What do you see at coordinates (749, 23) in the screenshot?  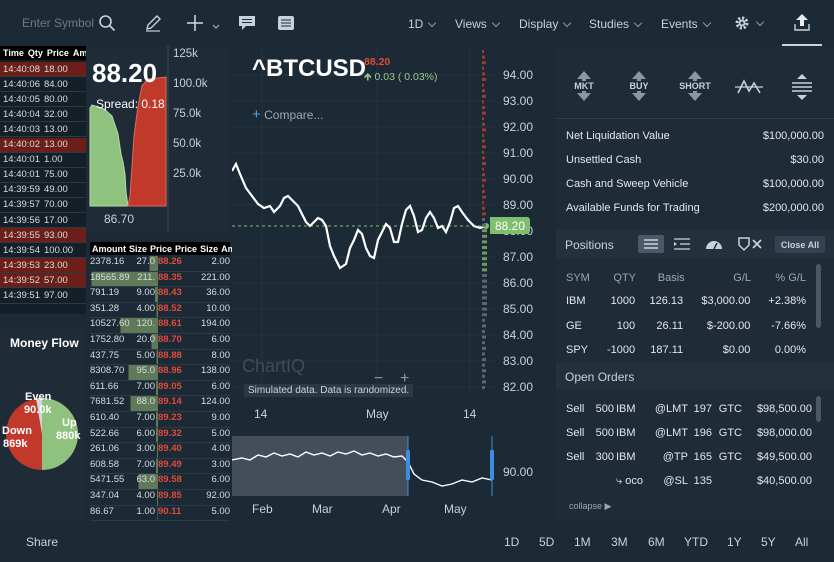 I see `settings-menu` at bounding box center [749, 23].